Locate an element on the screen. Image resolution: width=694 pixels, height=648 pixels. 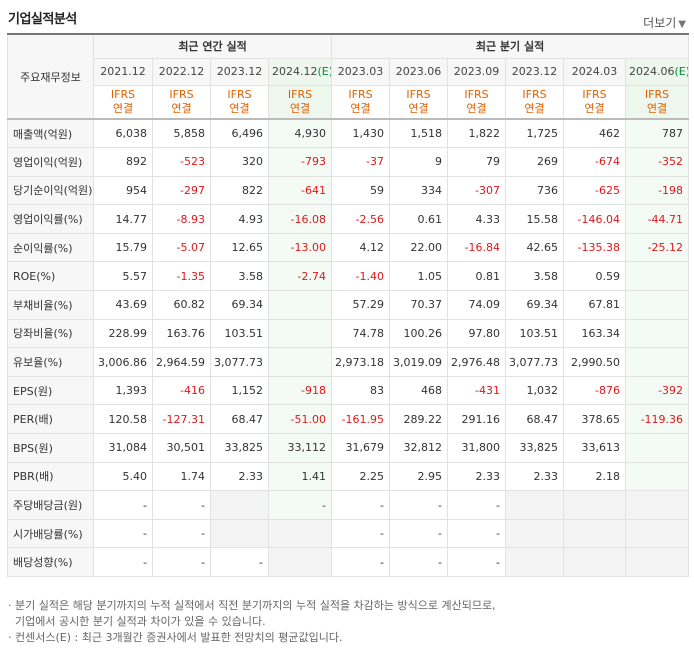
table-cell: 4.33 is located at coordinates (477, 219).